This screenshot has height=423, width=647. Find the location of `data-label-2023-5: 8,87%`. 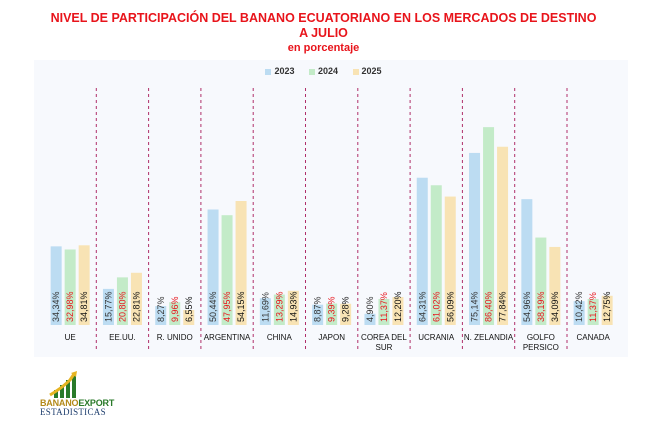

data-label-2023-5: 8,87% is located at coordinates (318, 309).